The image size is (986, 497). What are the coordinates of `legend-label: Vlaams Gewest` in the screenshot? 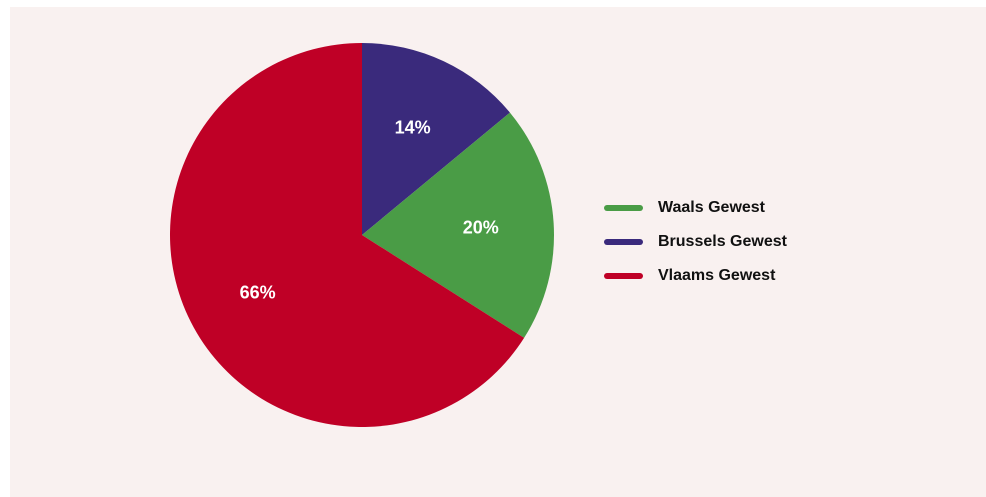 It's located at (717, 275).